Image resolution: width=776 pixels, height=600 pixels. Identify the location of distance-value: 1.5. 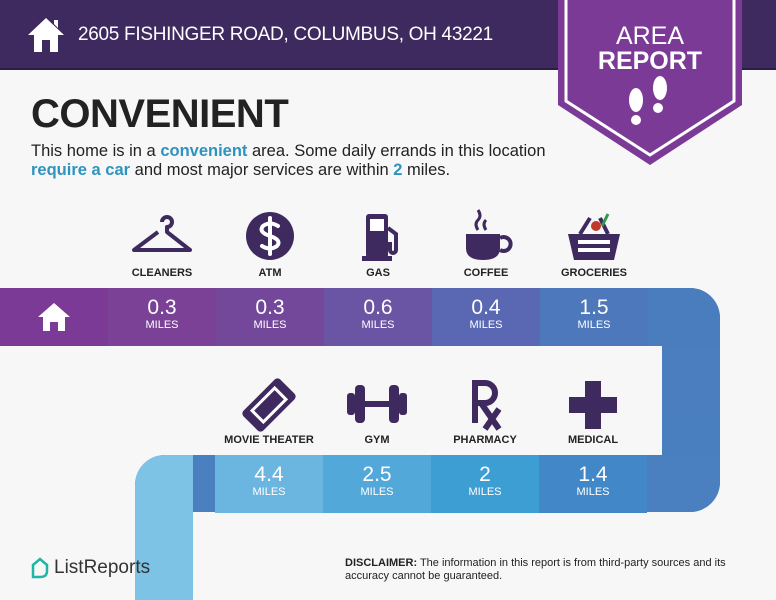
(594, 307).